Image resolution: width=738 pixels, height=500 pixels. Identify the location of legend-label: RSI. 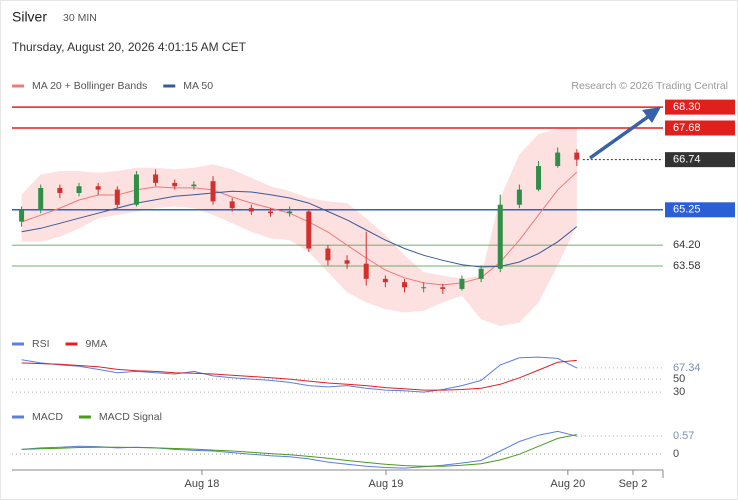
(41, 344).